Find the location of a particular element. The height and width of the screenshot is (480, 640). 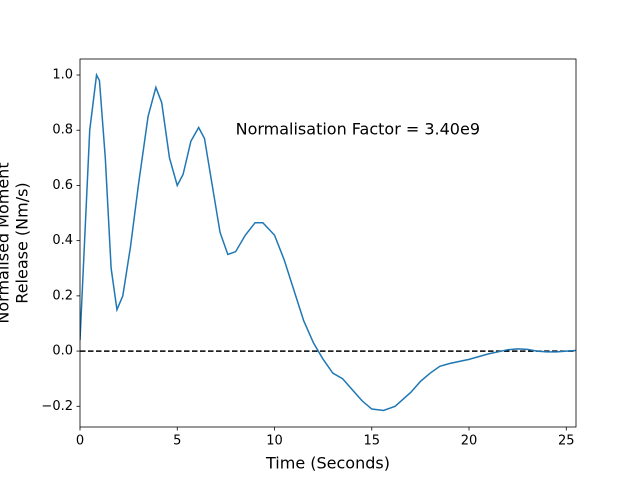

x-tick-label: 25 is located at coordinates (566, 441).